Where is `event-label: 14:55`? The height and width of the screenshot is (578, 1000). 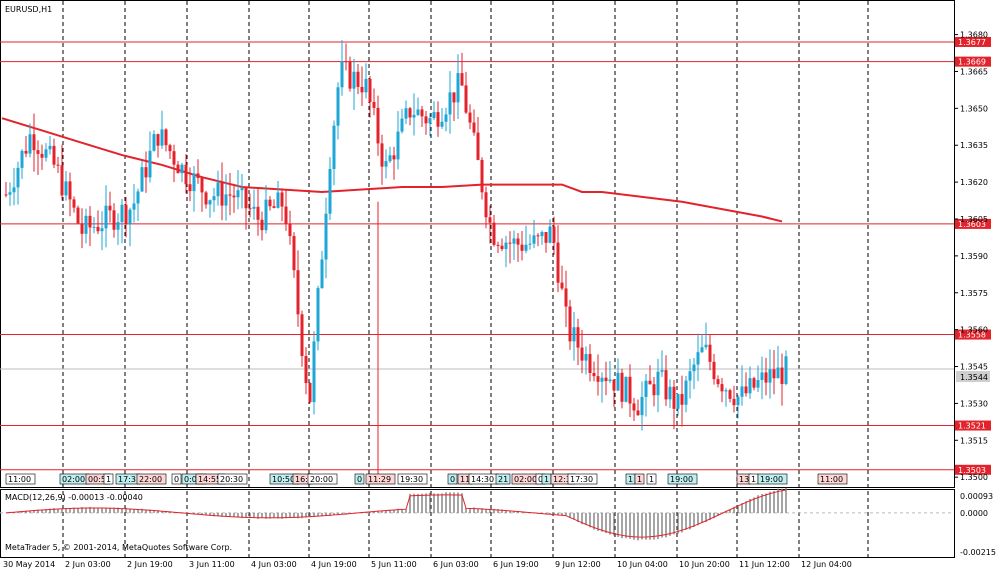
event-label: 14:55 is located at coordinates (209, 479).